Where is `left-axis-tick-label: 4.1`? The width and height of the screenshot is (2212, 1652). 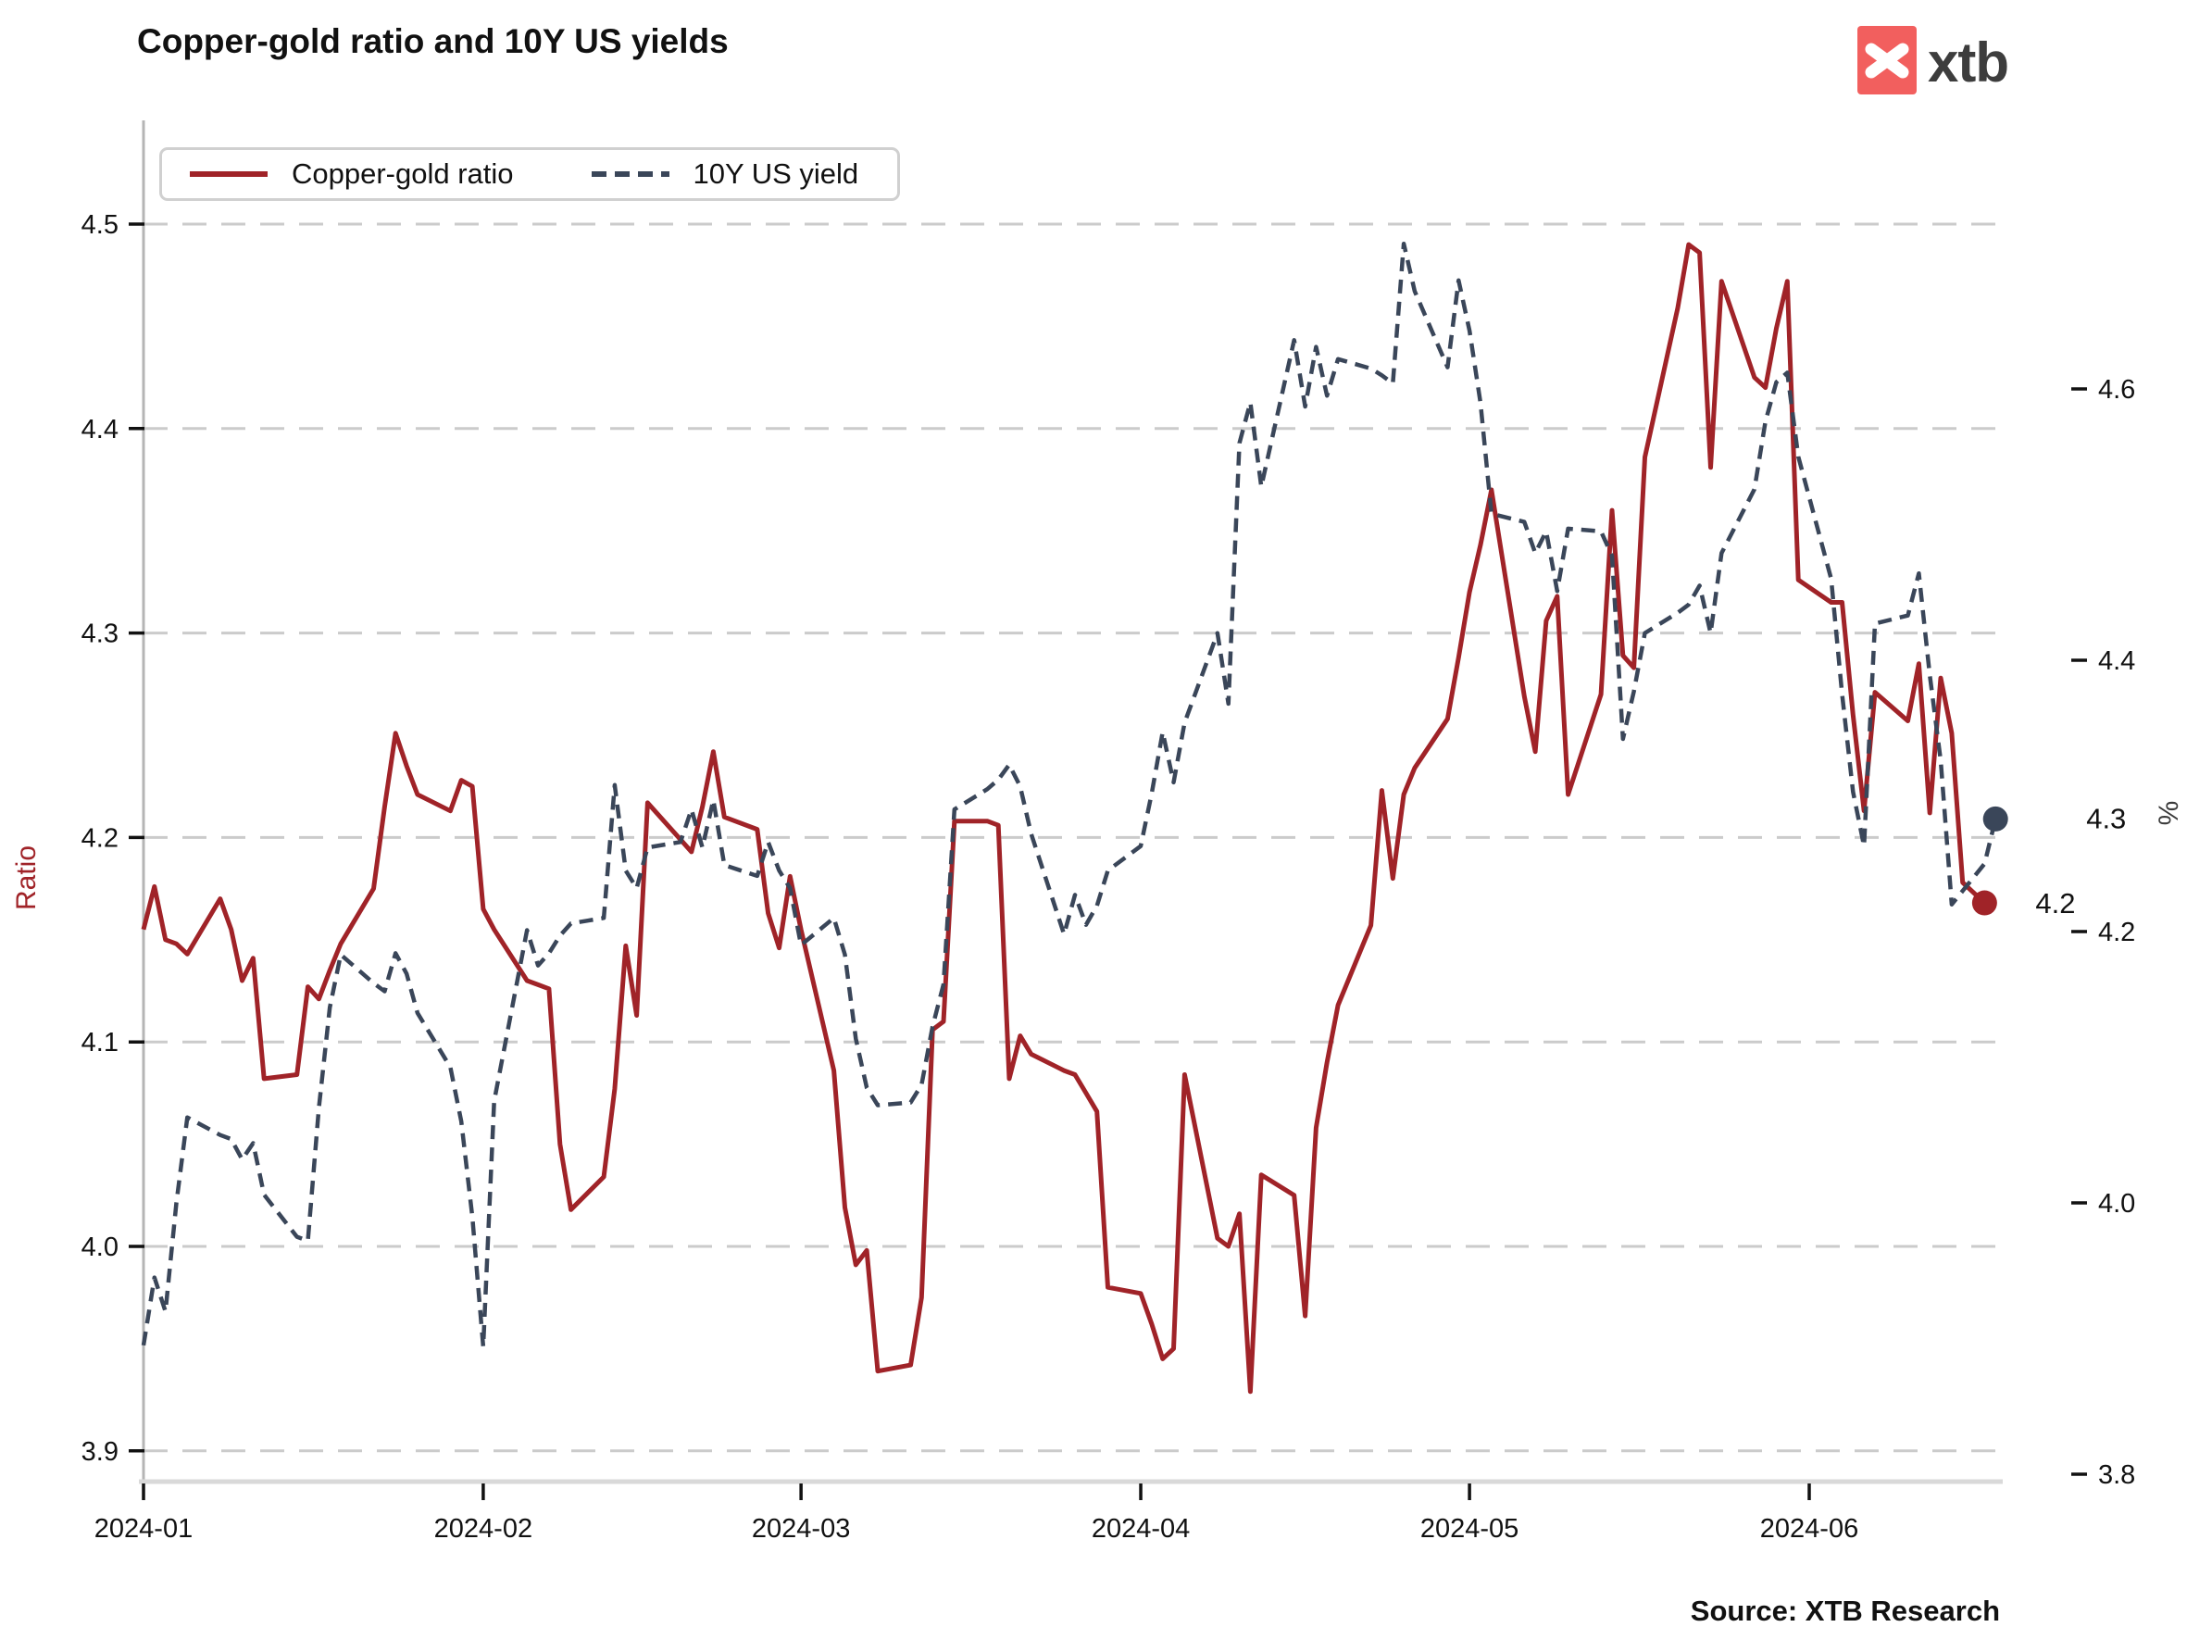 left-axis-tick-label: 4.1 is located at coordinates (100, 1043).